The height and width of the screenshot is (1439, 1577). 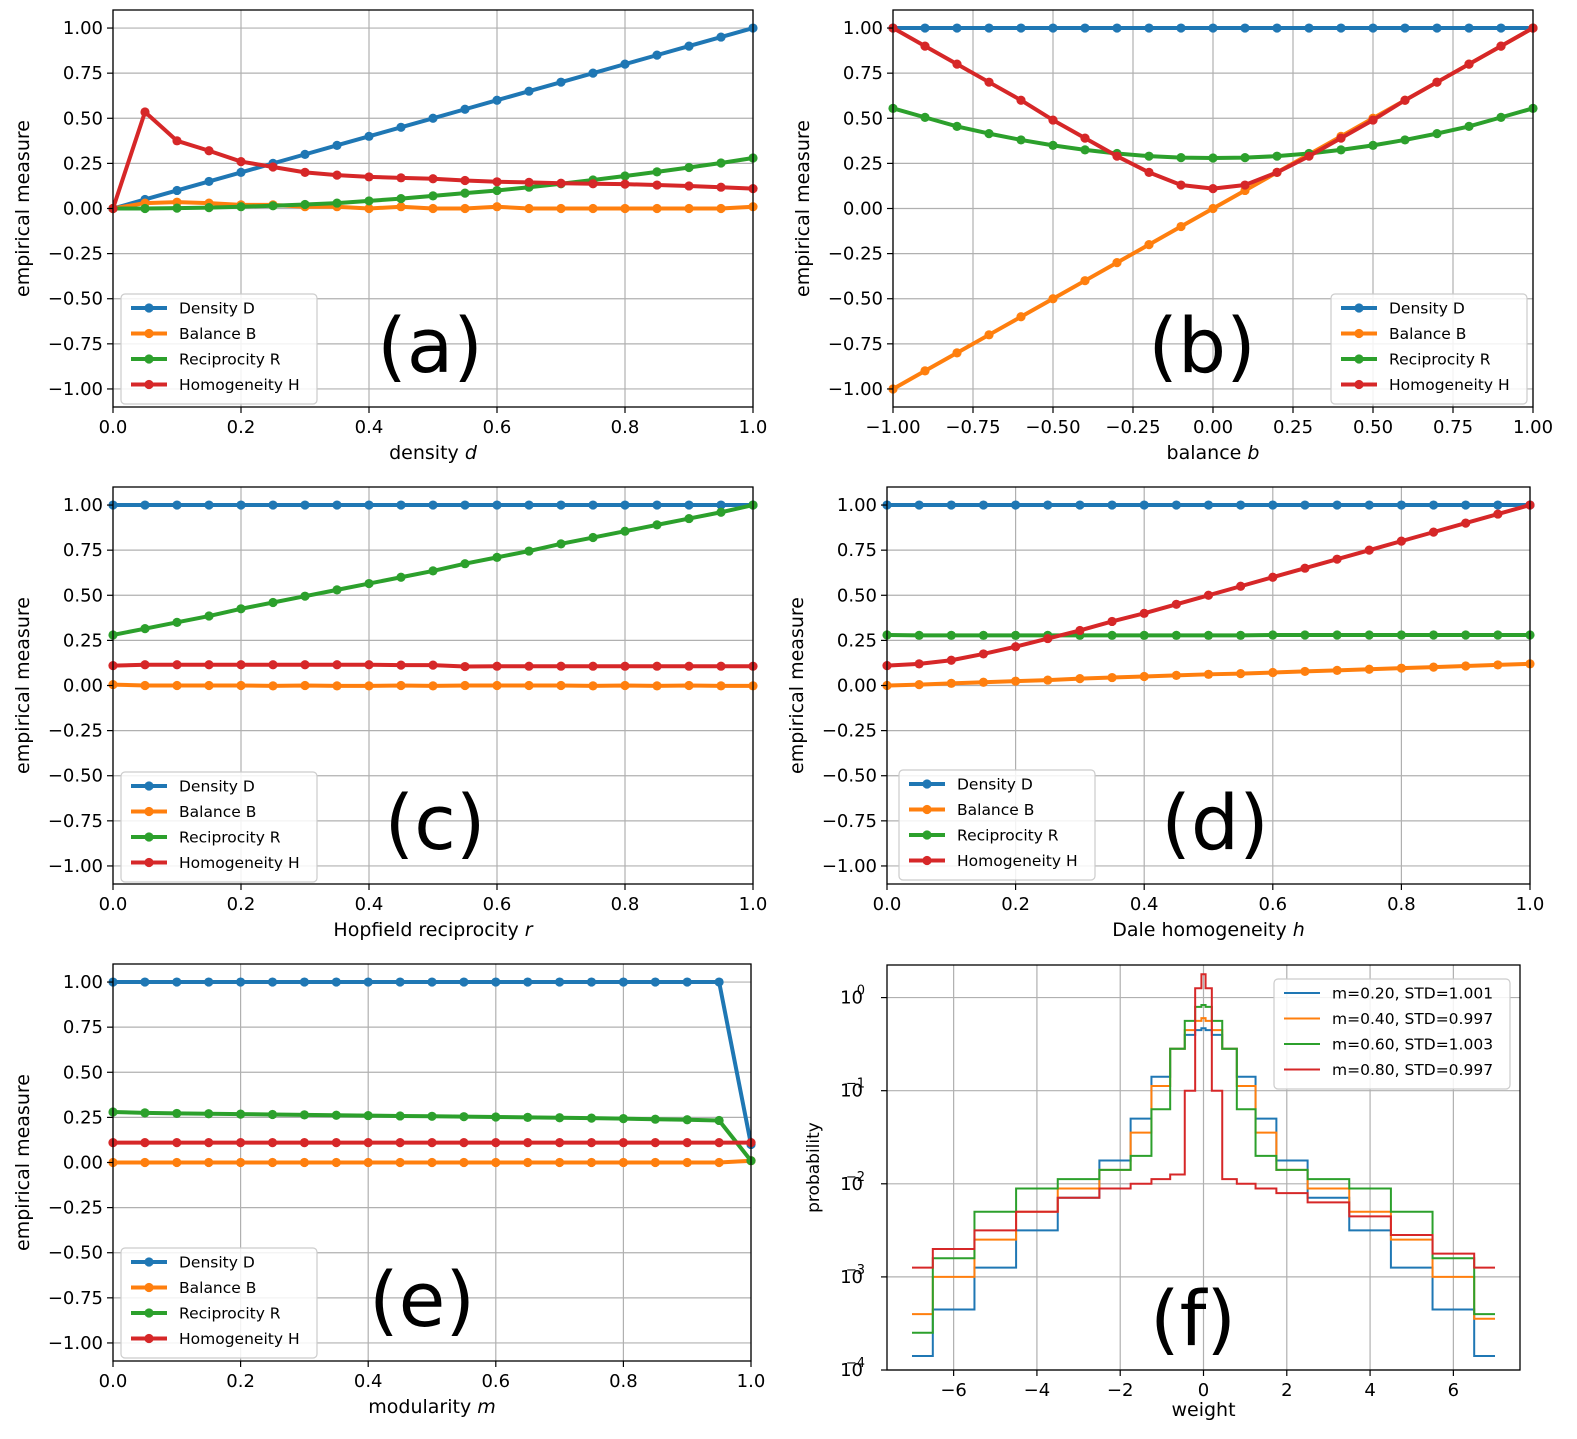 I want to click on y-tick-label: −1.00, so click(x=855, y=389).